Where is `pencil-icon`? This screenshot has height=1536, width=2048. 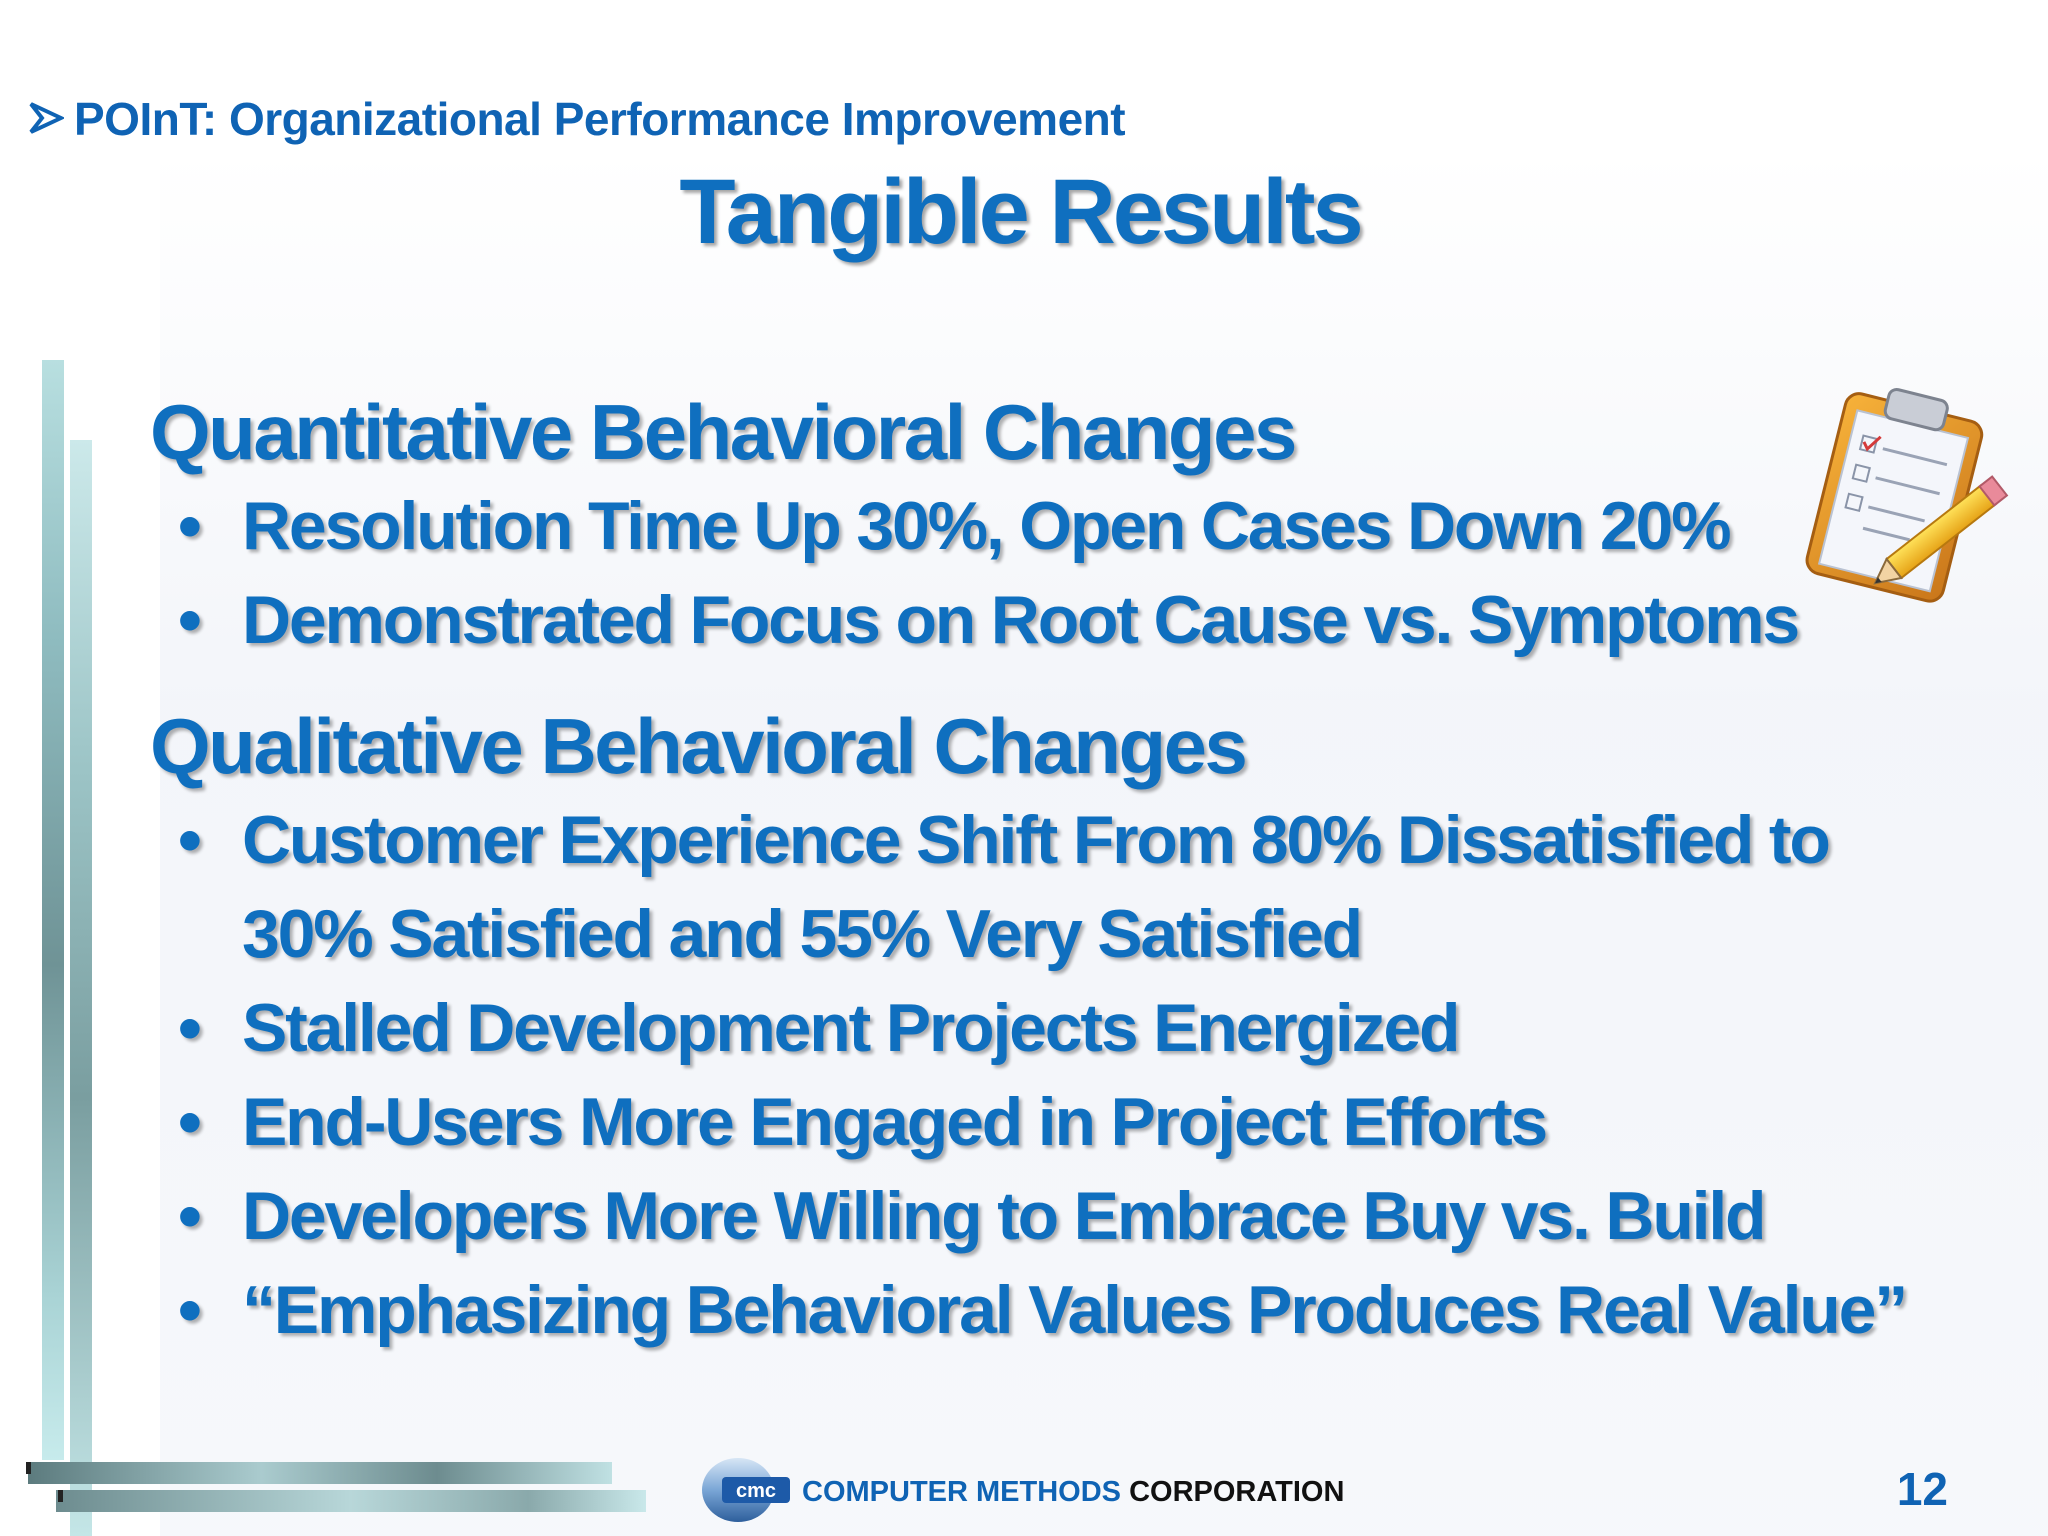
pencil-icon is located at coordinates (1941, 530).